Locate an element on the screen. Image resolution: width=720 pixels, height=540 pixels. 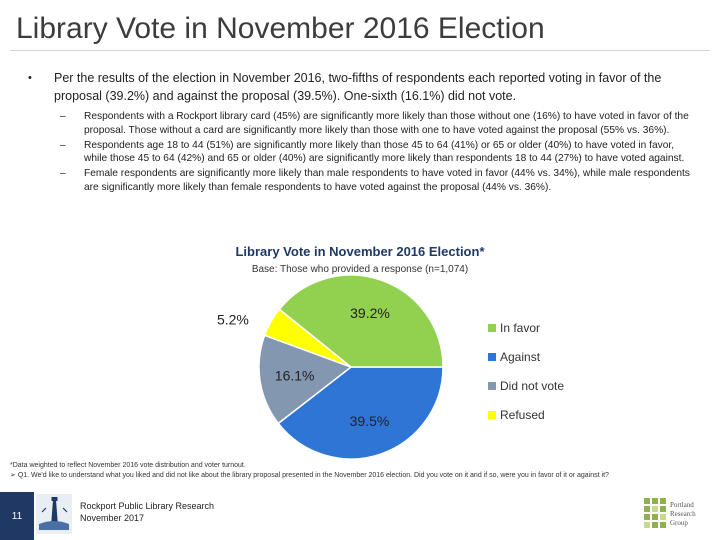
pie-slice-against is located at coordinates (360, 413).